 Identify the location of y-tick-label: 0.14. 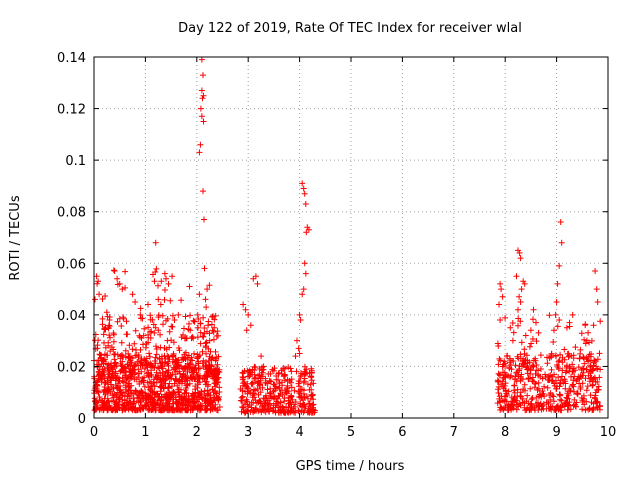
(71, 58).